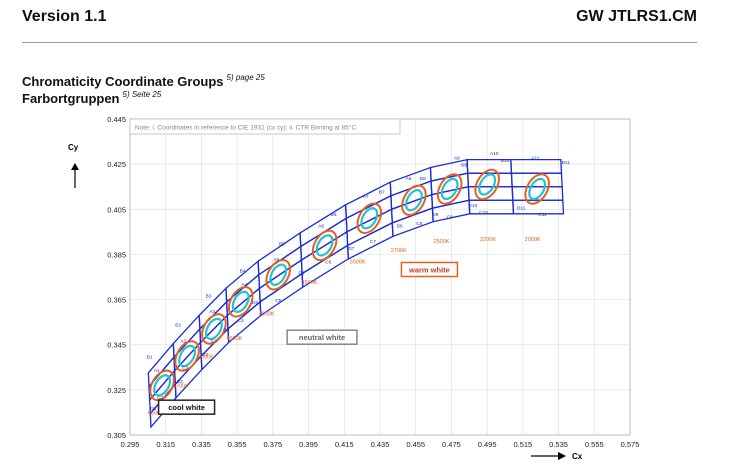 The width and height of the screenshot is (735, 467). Describe the element at coordinates (321, 226) in the screenshot. I see `bin-label: A6` at that location.